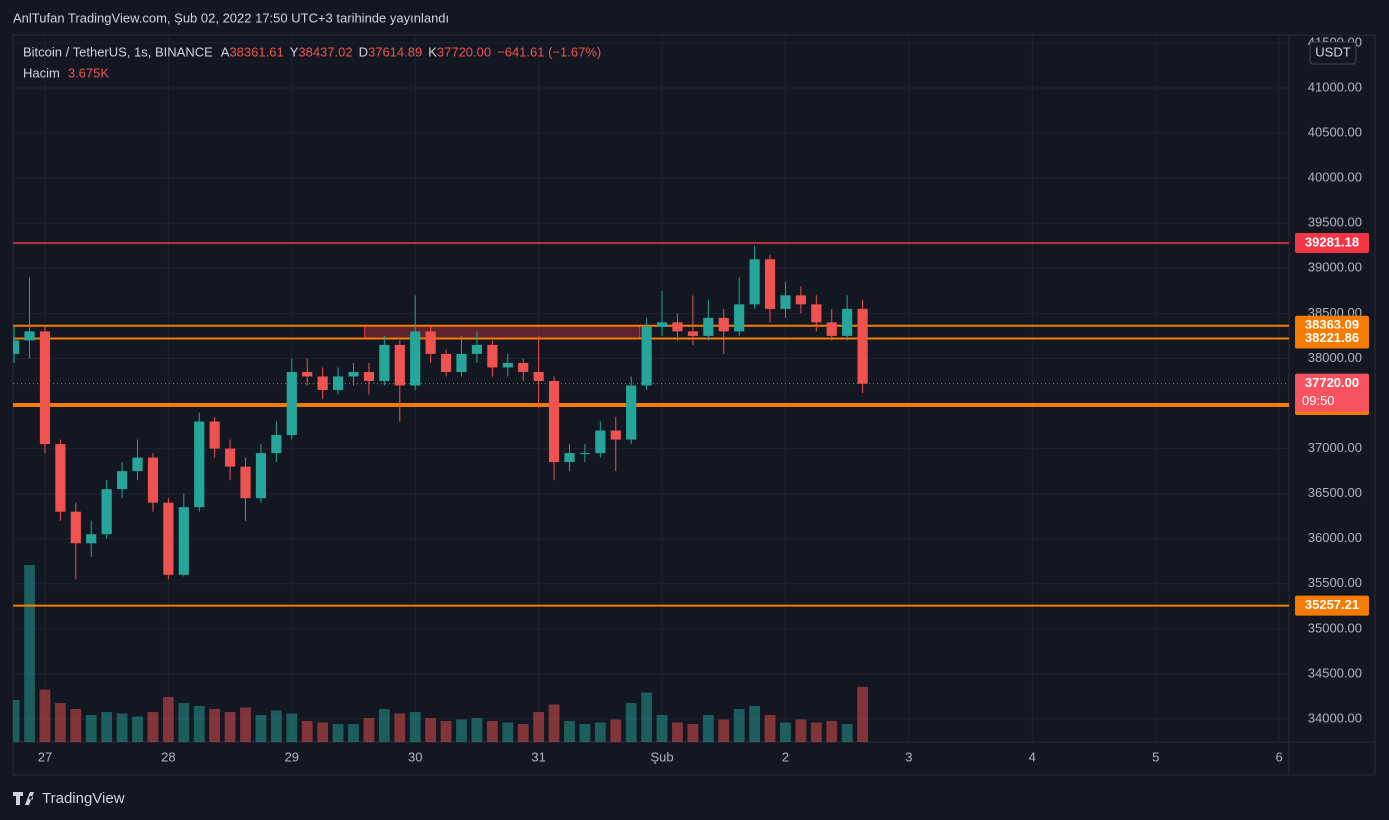  I want to click on y-tick-label: 41000.00, so click(1335, 86).